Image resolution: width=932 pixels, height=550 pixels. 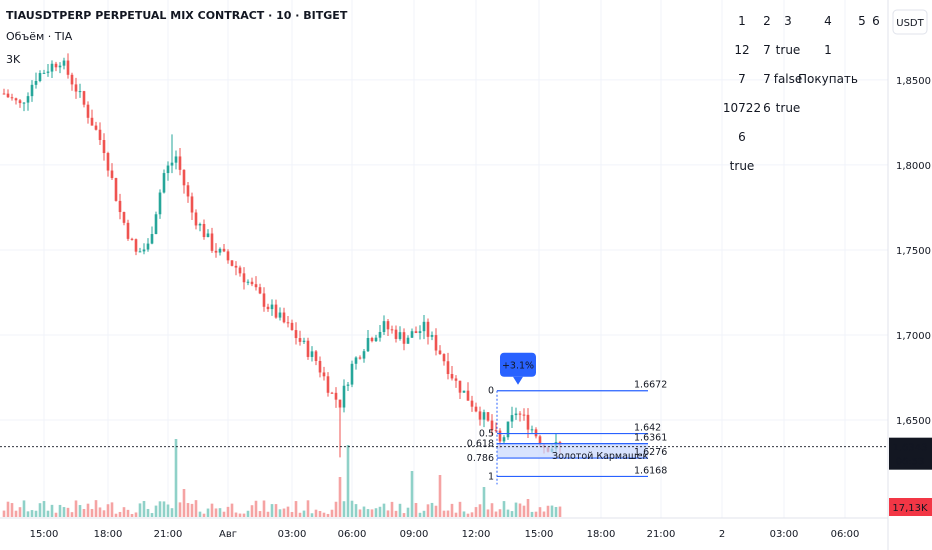 What do you see at coordinates (910, 508) in the screenshot?
I see `volume-last-label: 17,13K` at bounding box center [910, 508].